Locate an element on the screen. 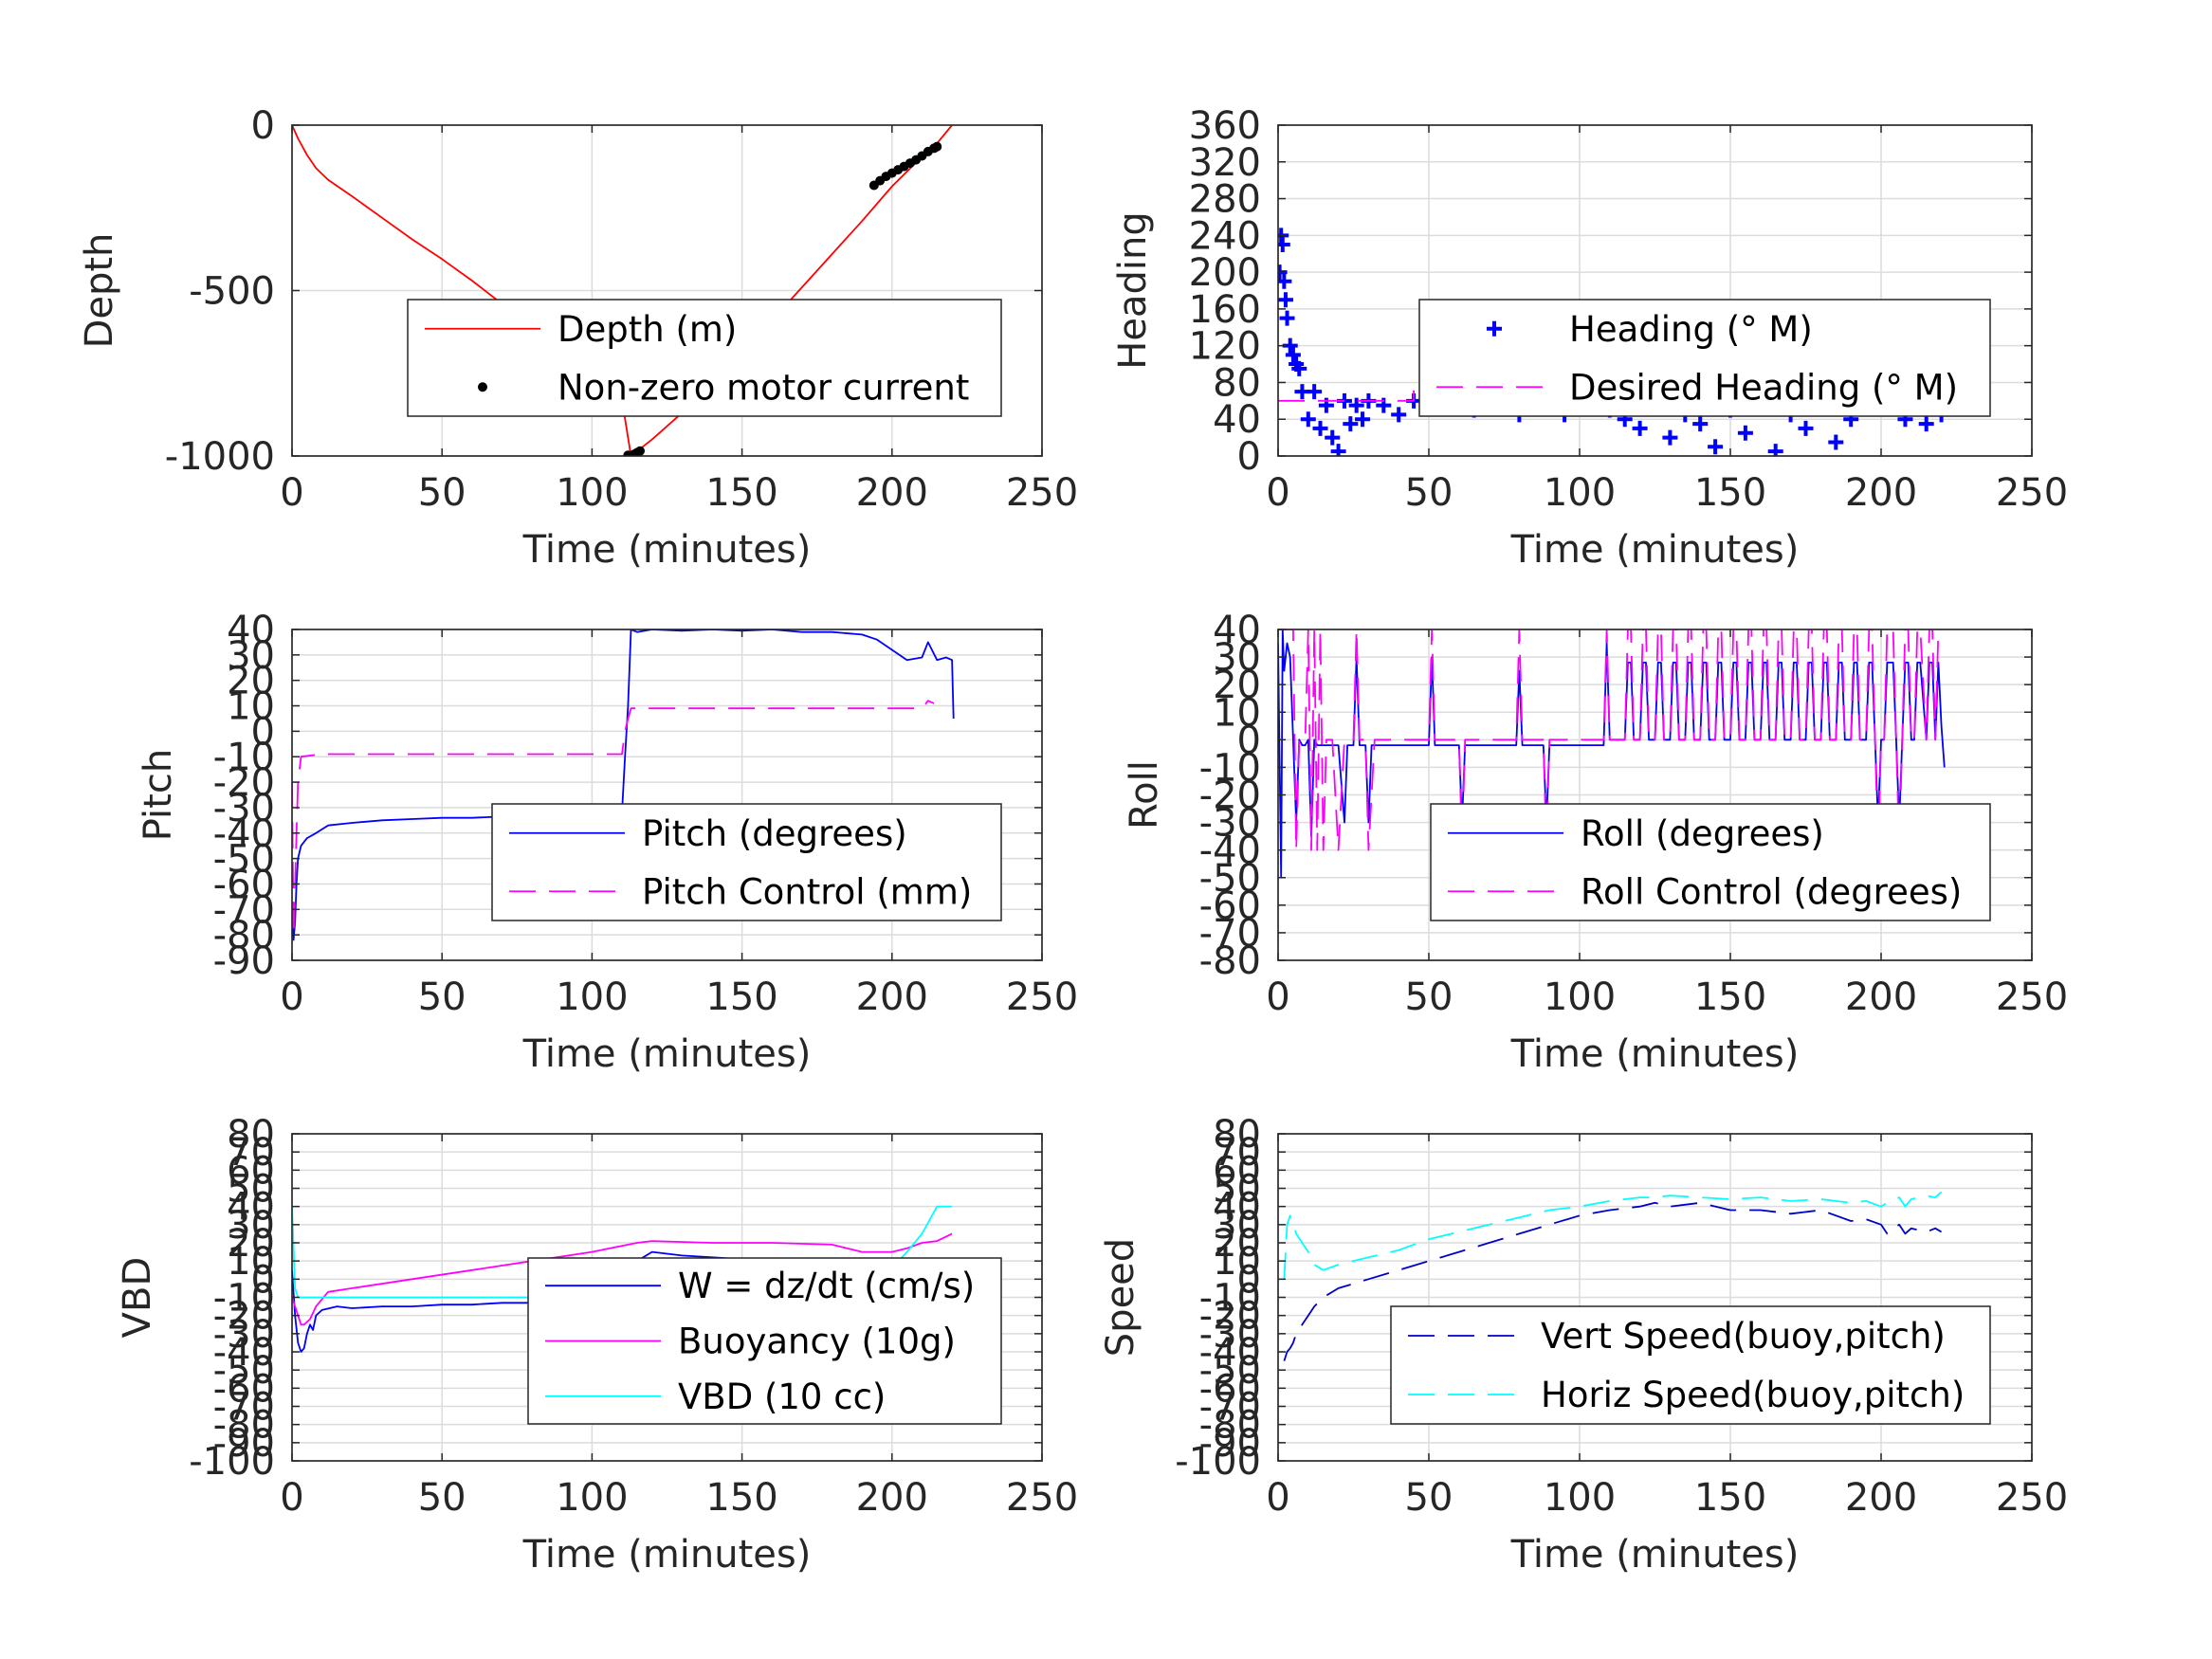 This screenshot has height=1659, width=2212. y-tick-label: 200 is located at coordinates (1225, 273).